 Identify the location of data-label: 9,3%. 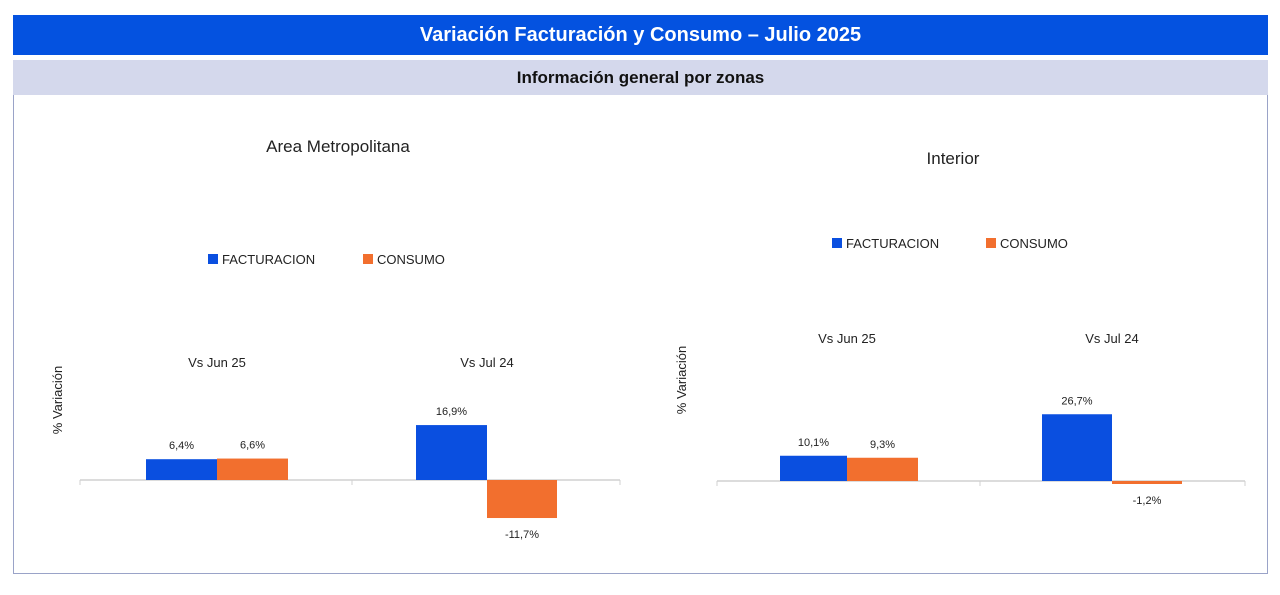
(882, 445).